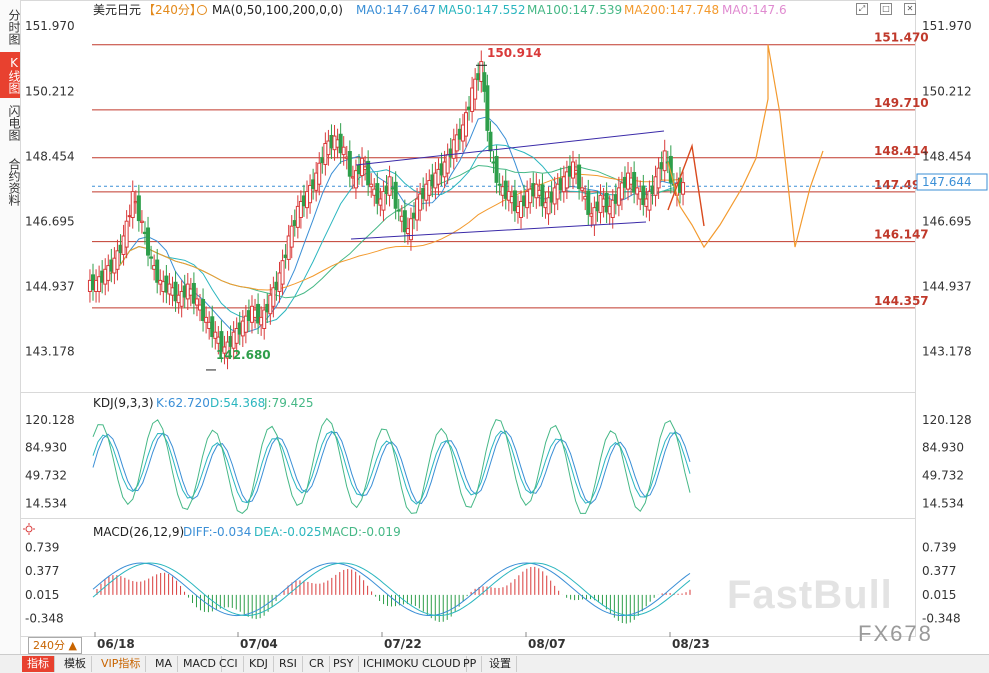 This screenshot has height=673, width=989. Describe the element at coordinates (288, 664) in the screenshot. I see `indicator-tab-7: RSI` at that location.